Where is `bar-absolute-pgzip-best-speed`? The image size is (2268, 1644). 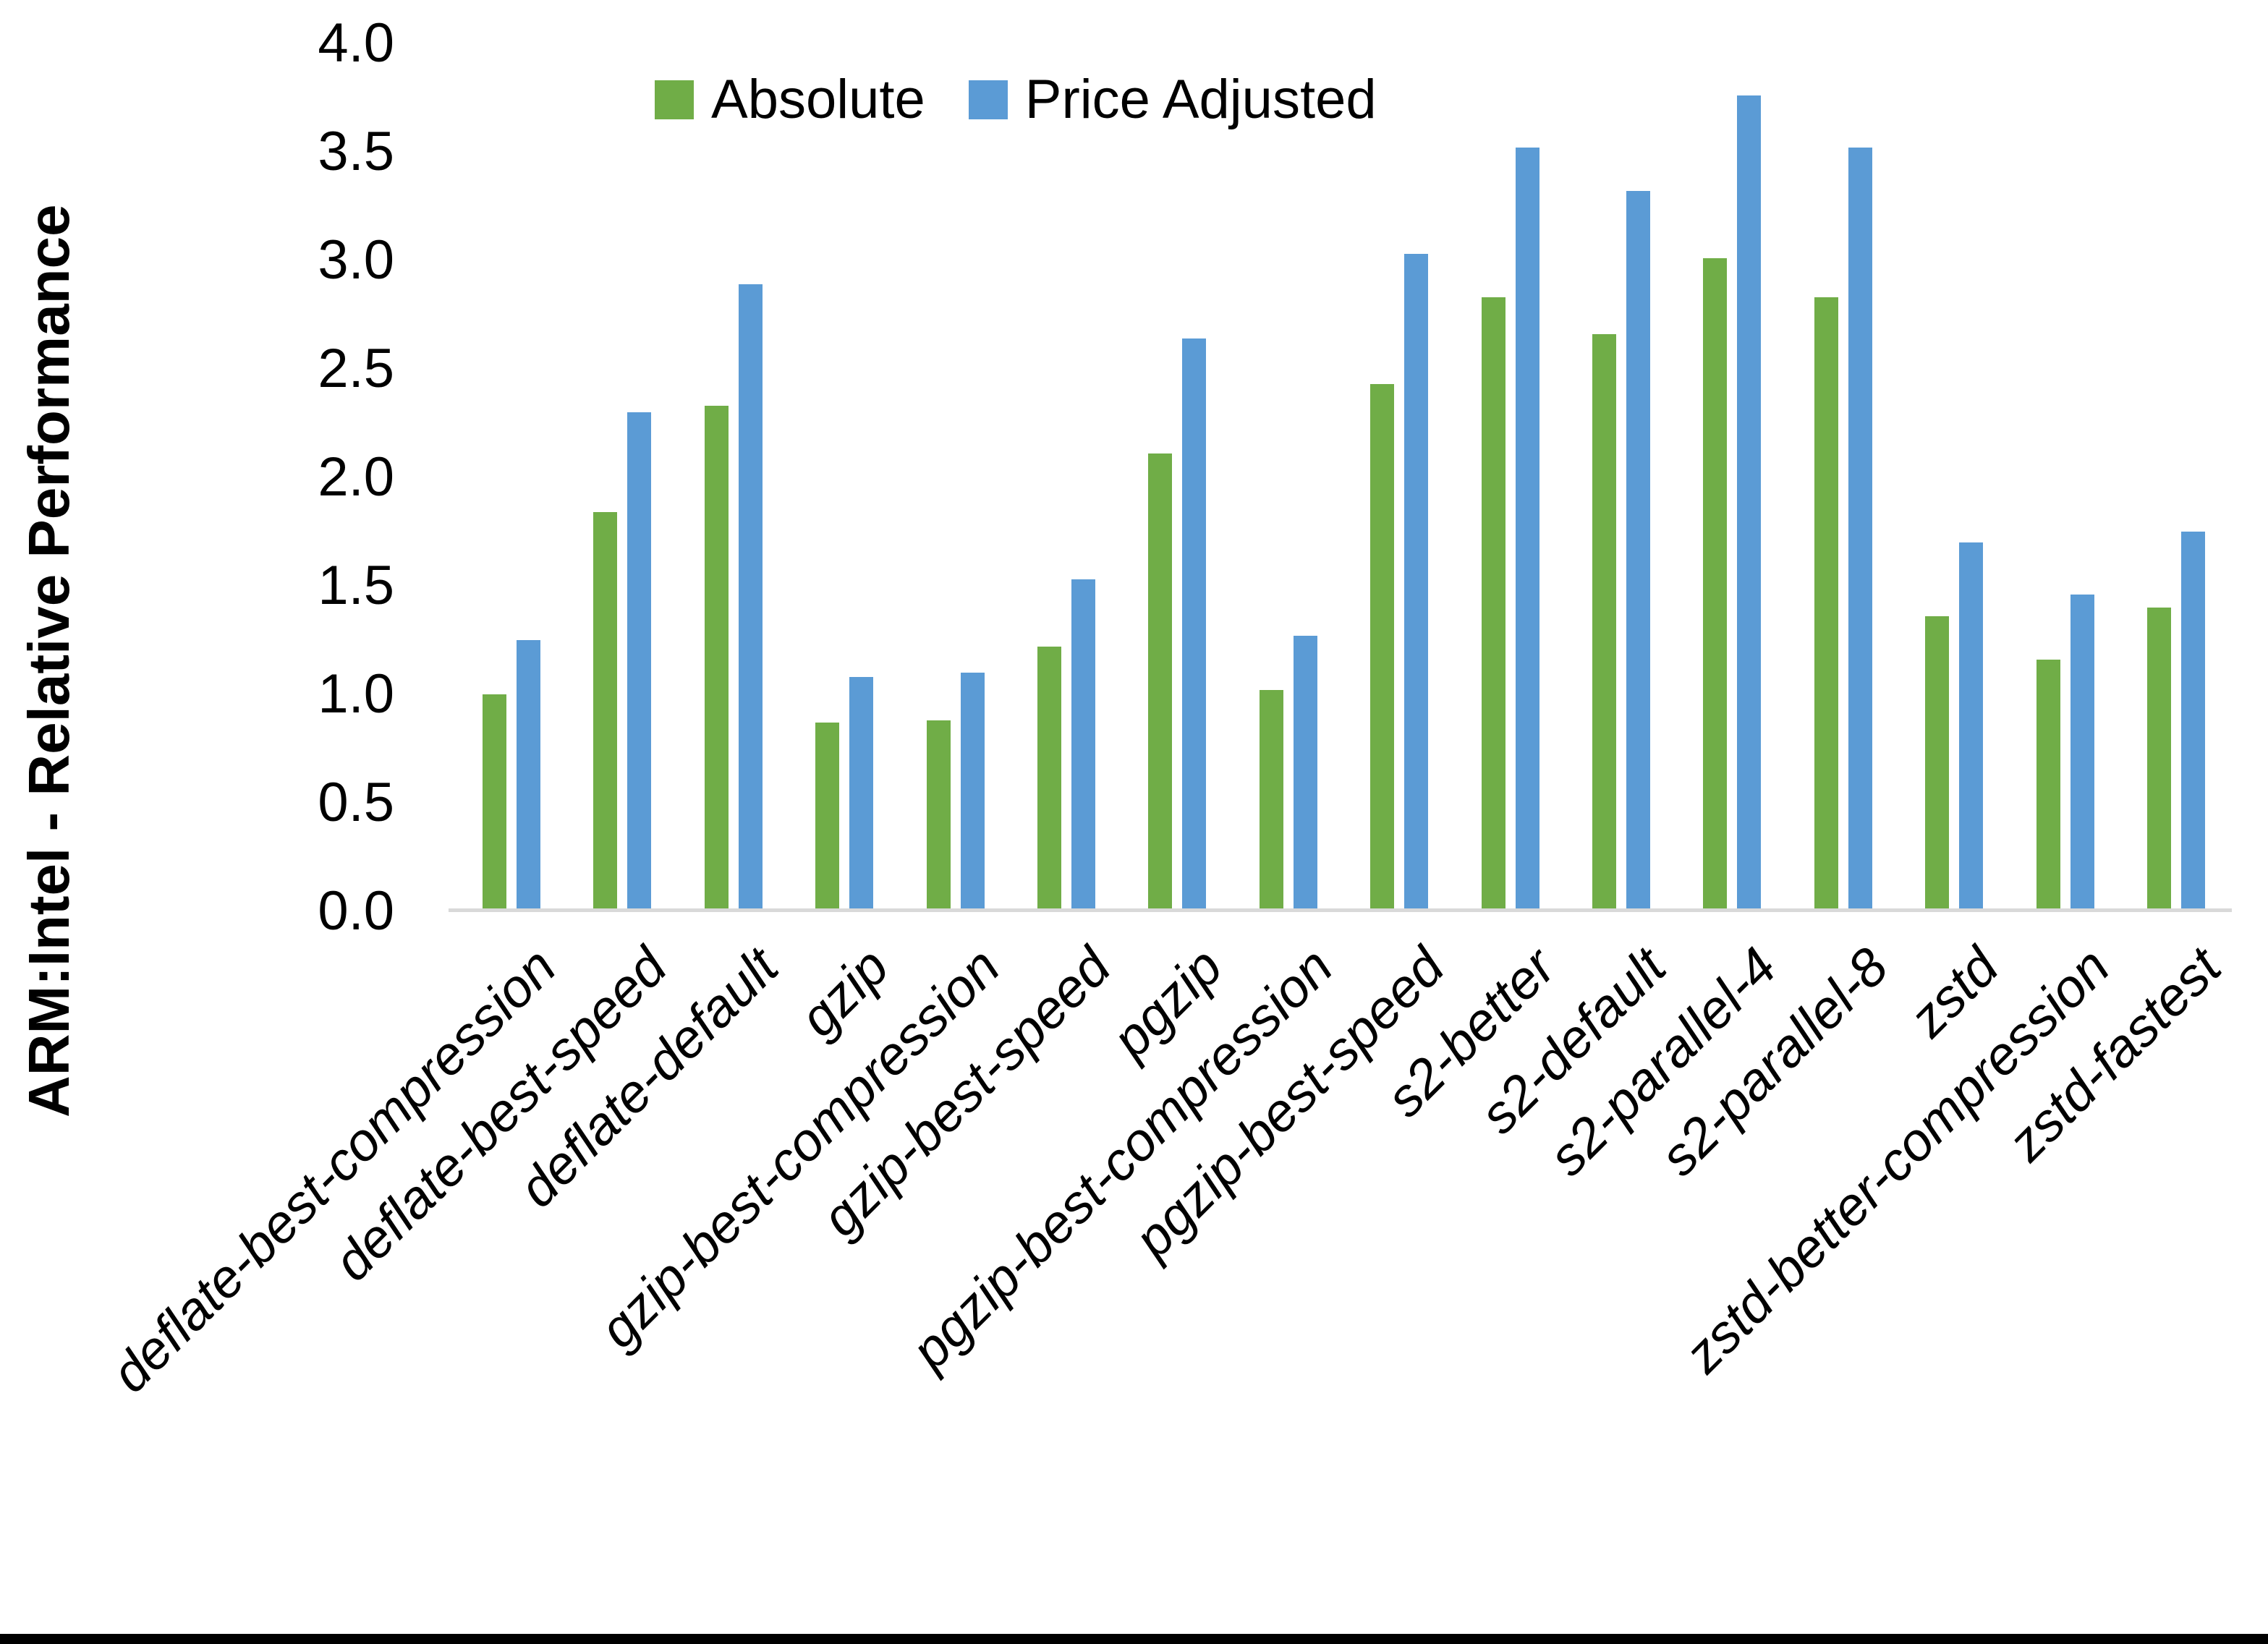 bar-absolute-pgzip-best-speed is located at coordinates (1382, 647).